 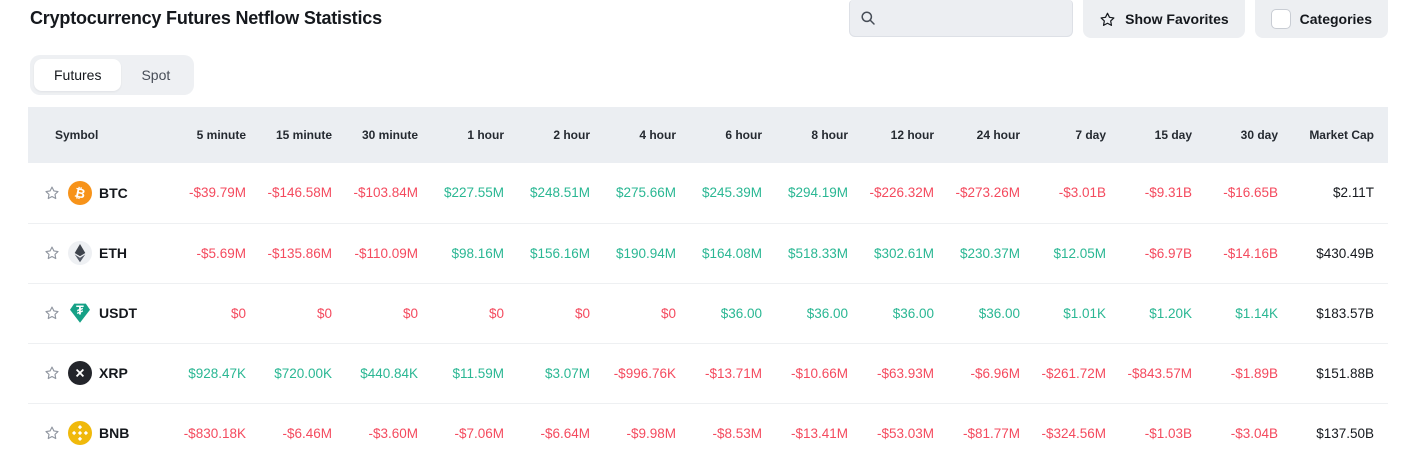 What do you see at coordinates (811, 253) in the screenshot?
I see `value-cell: $518.33M` at bounding box center [811, 253].